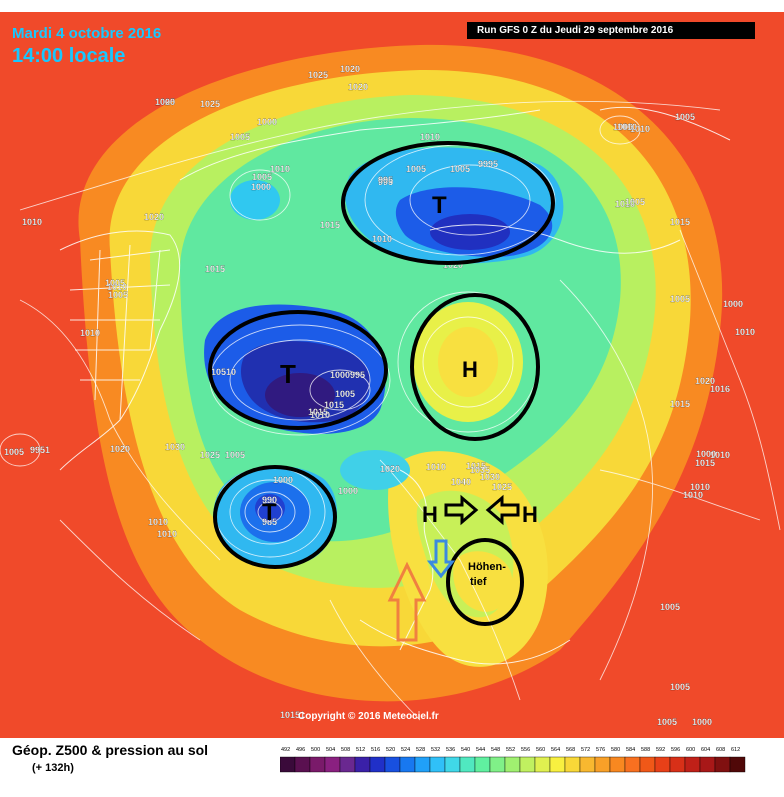 The image size is (784, 797). I want to click on scale-label: 508, so click(345, 750).